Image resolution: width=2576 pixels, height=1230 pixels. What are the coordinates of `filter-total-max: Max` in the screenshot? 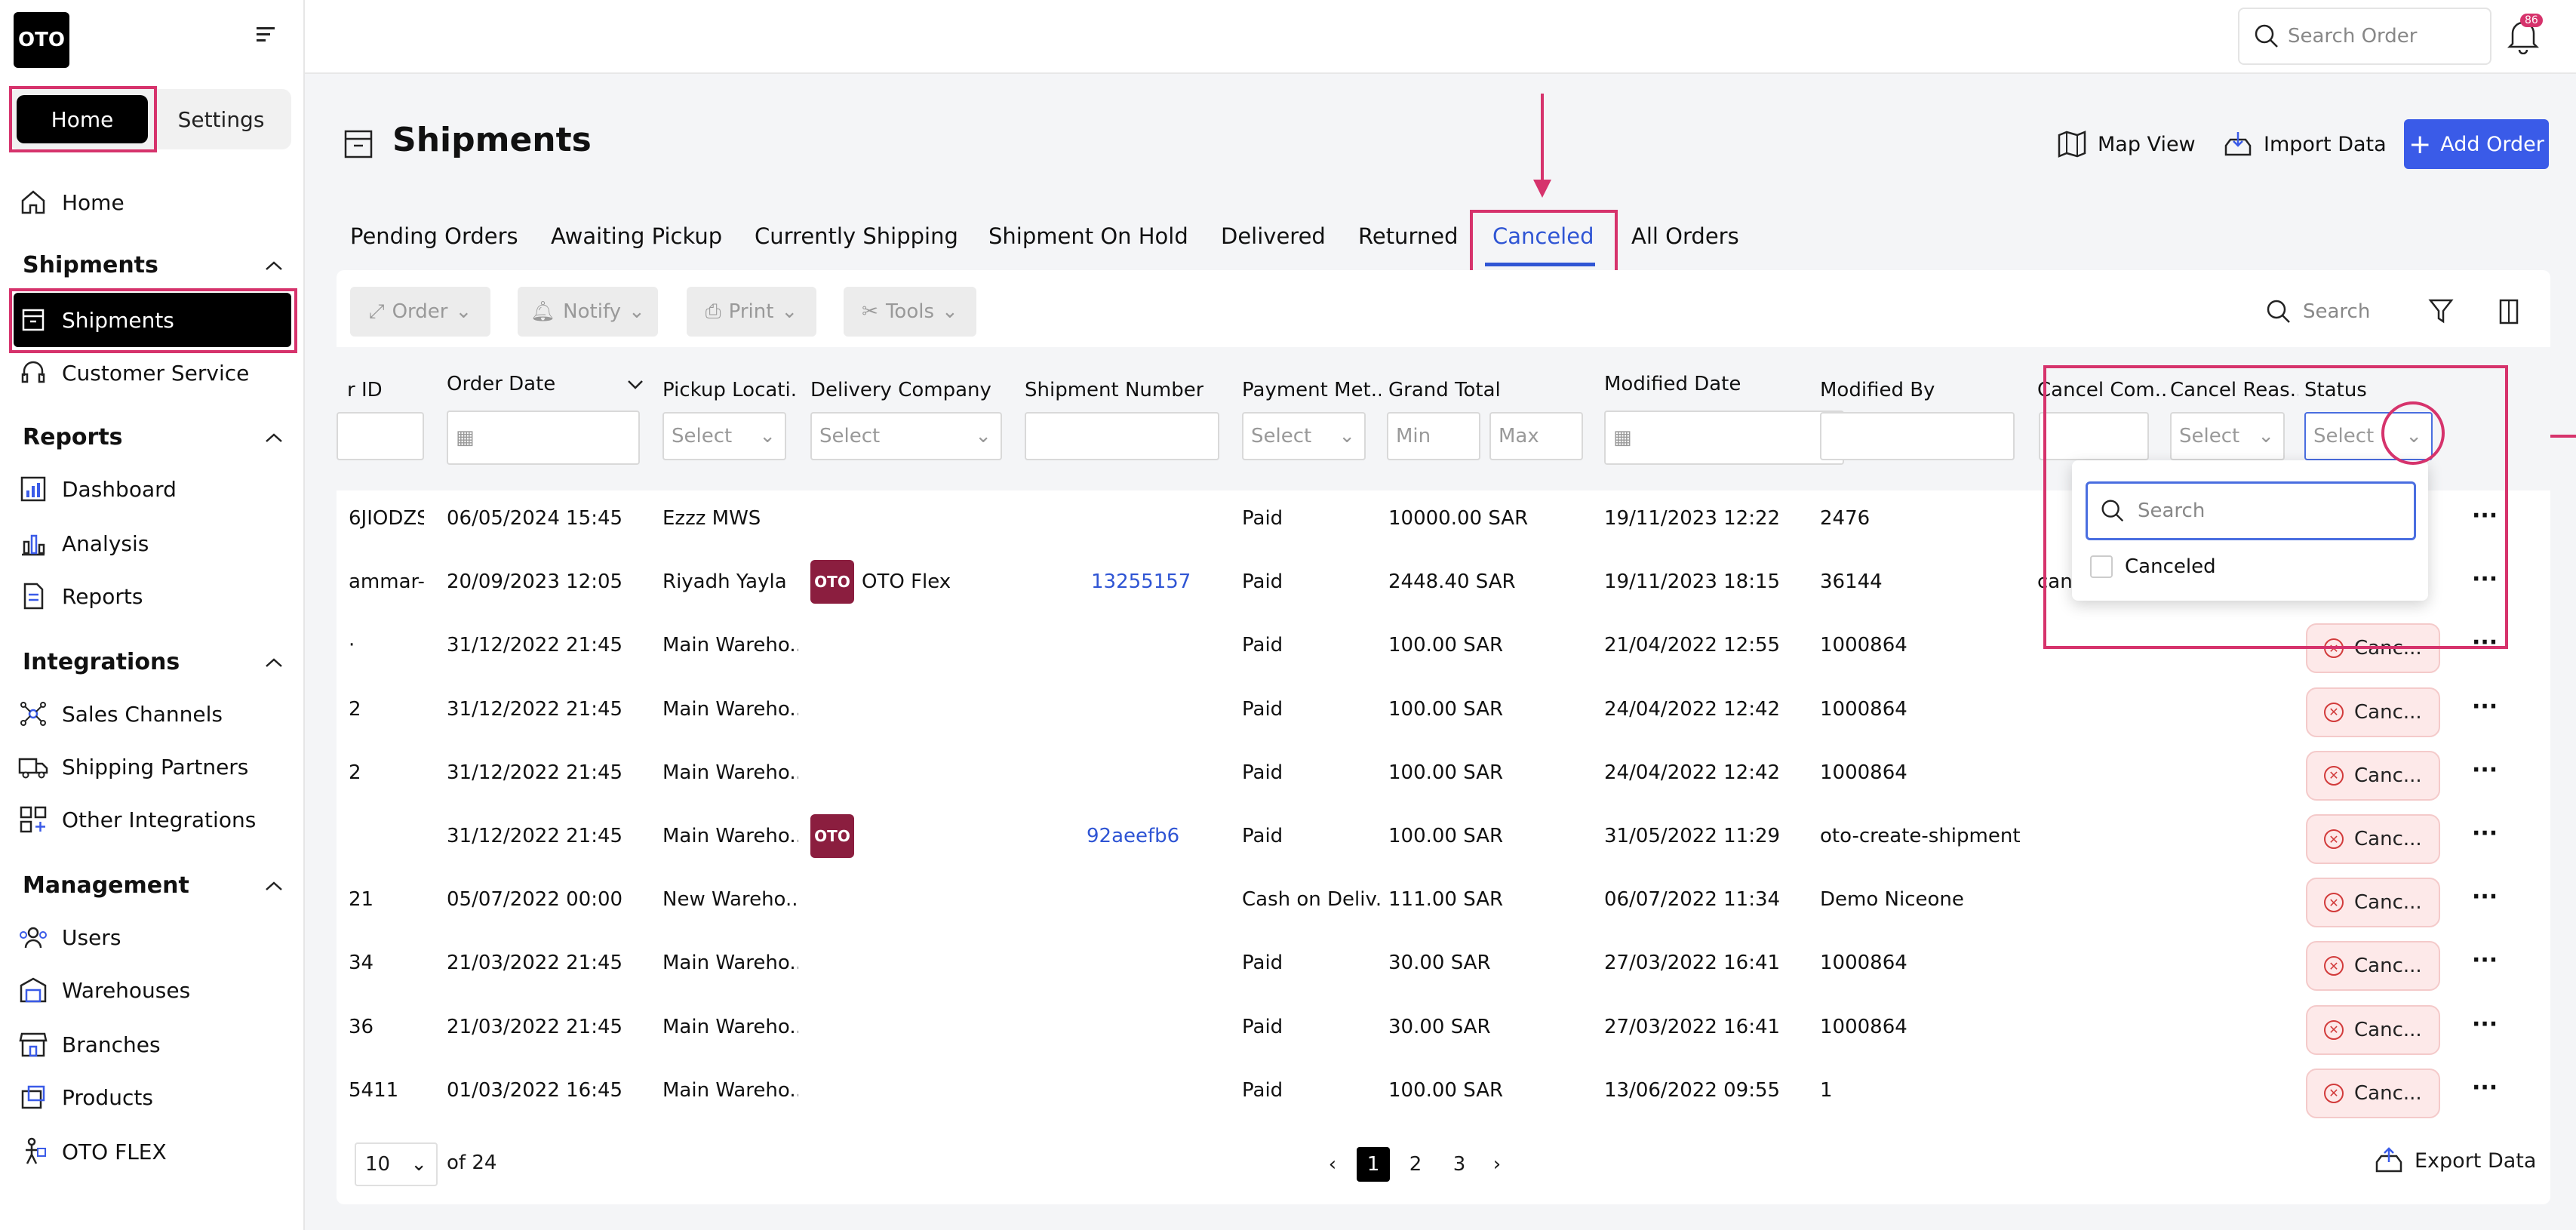 It's located at (1536, 436).